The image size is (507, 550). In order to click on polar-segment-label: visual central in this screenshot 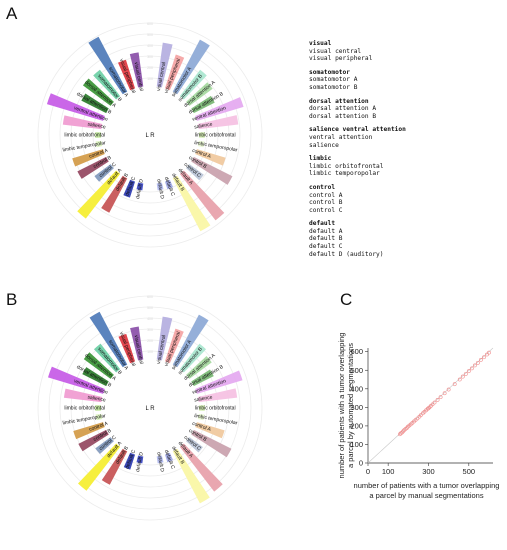, I will do `click(138, 77)`.